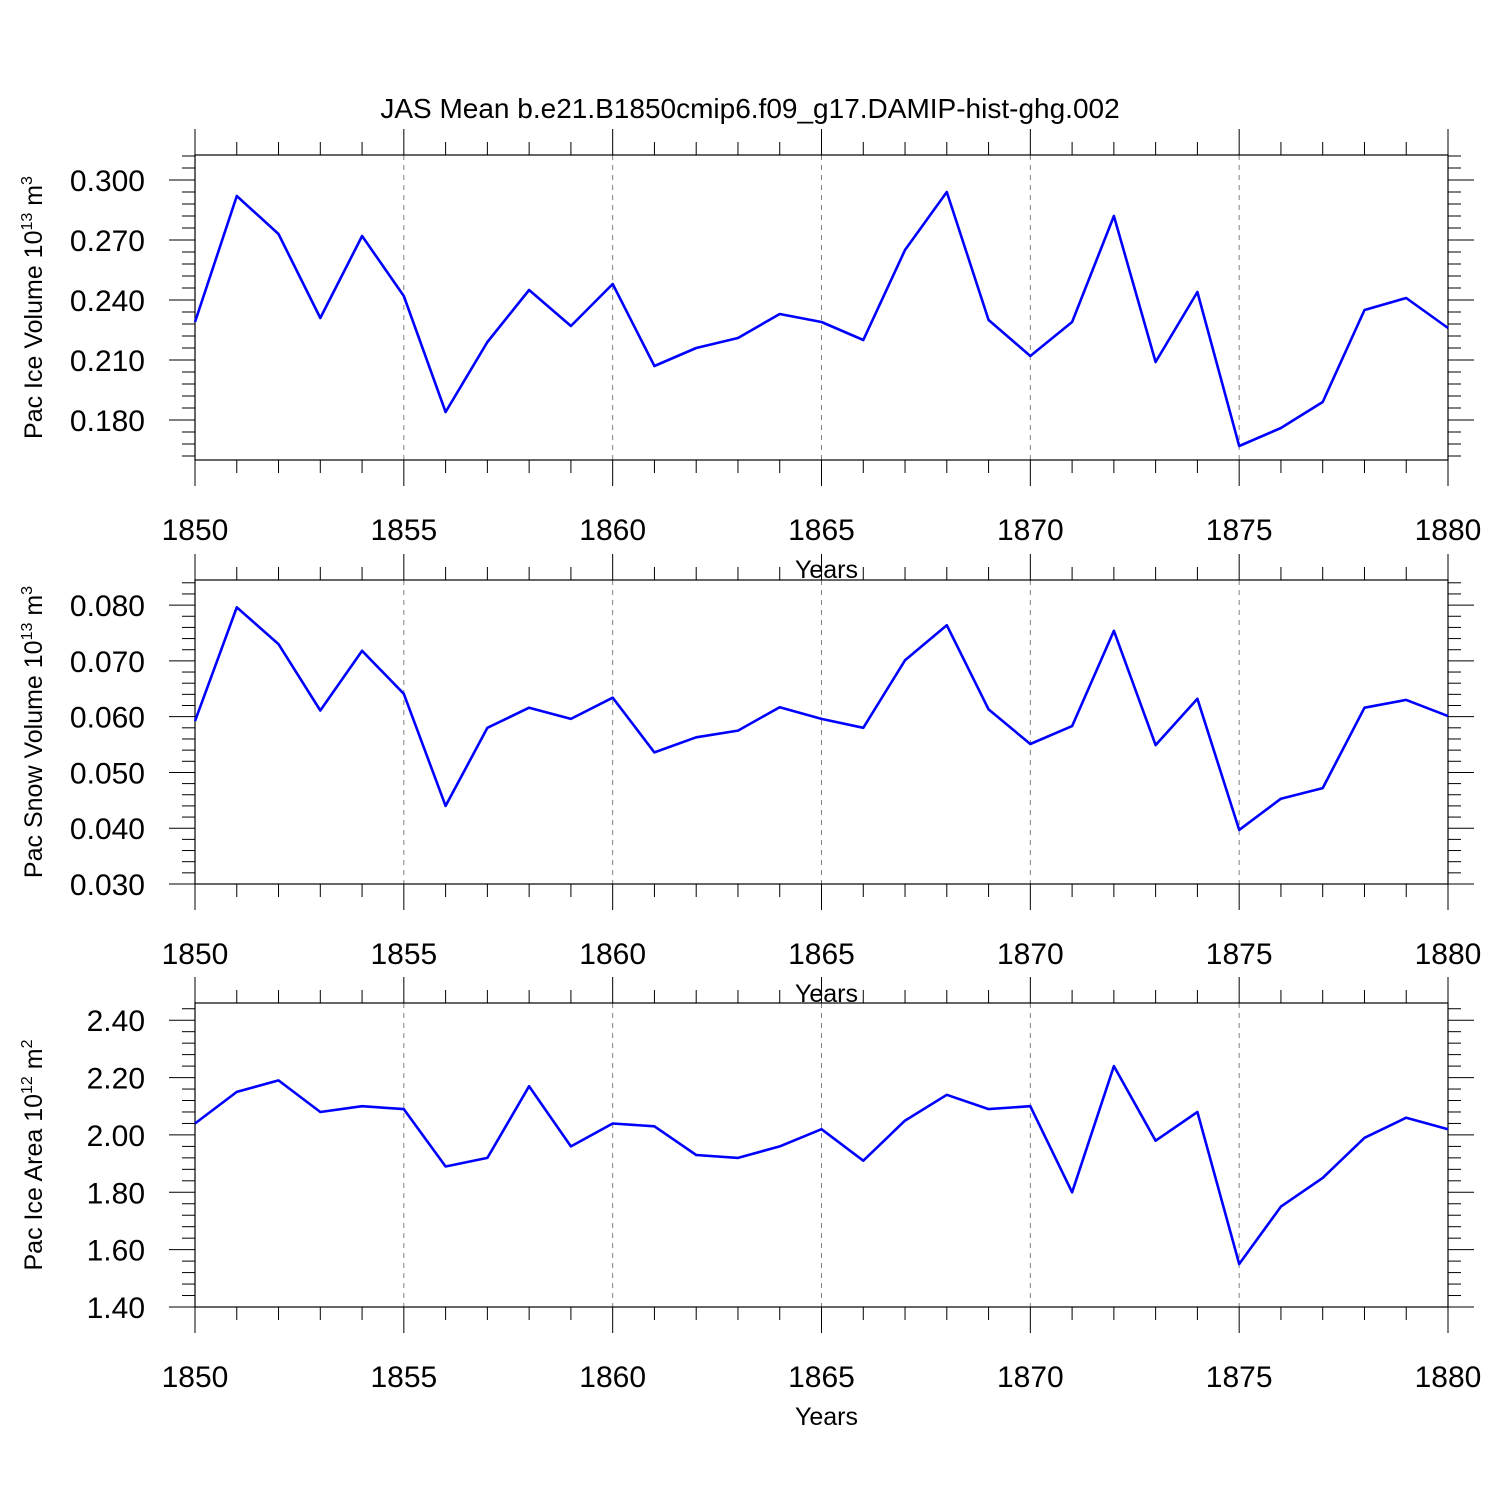  I want to click on y-tick-label: 2.20, so click(116, 1079).